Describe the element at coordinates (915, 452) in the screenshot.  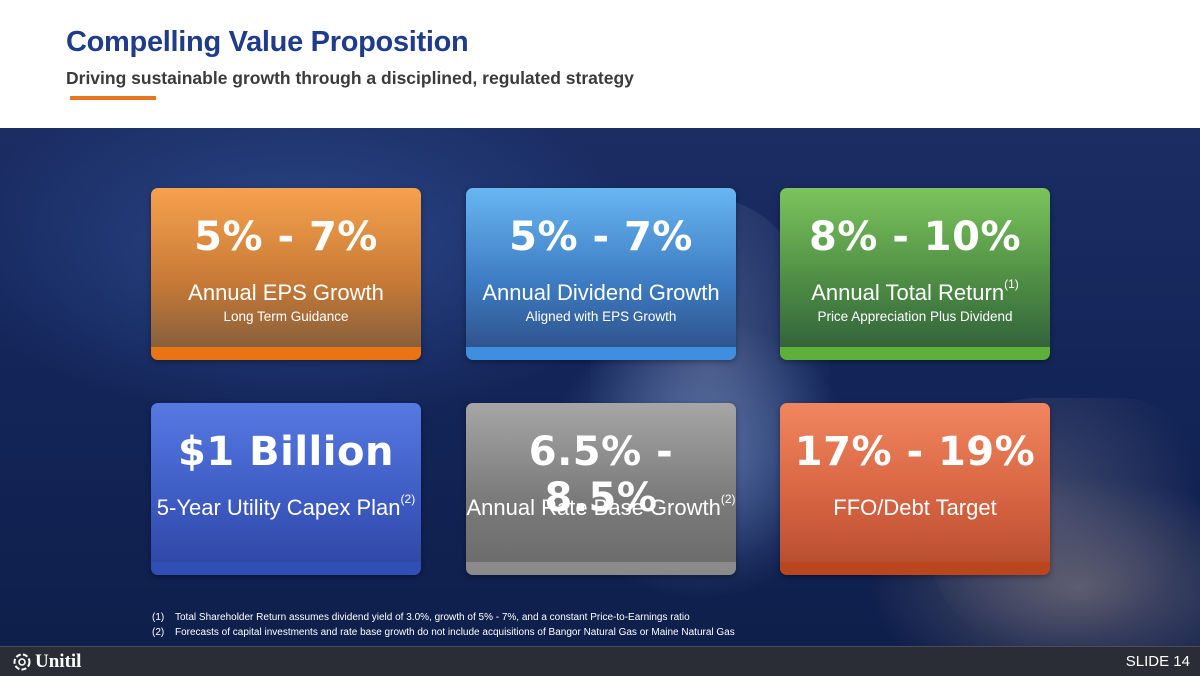
I see `card-value: 17% - 19%` at that location.